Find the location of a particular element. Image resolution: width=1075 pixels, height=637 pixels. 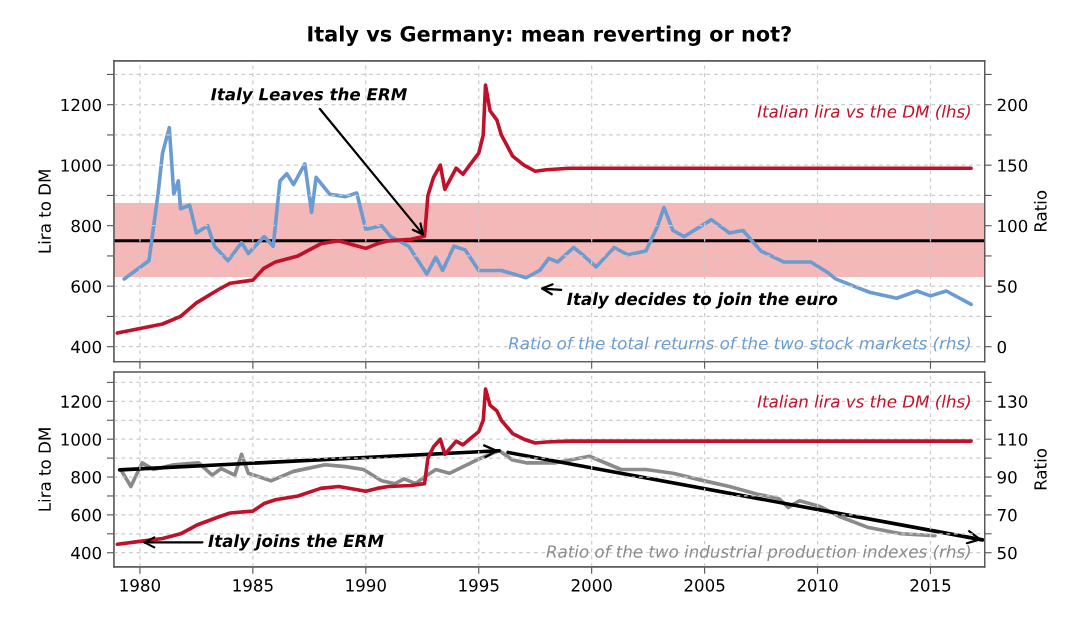

y2-tick-label: 110 is located at coordinates (1013, 439).